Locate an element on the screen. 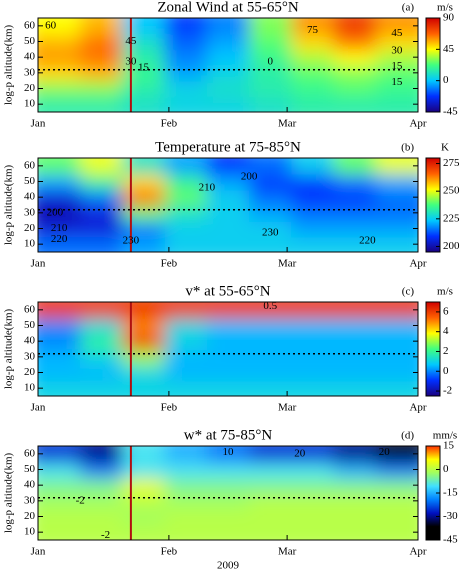 Image resolution: width=474 pixels, height=572 pixels. colorbar-tick-label: -15 is located at coordinates (450, 493).